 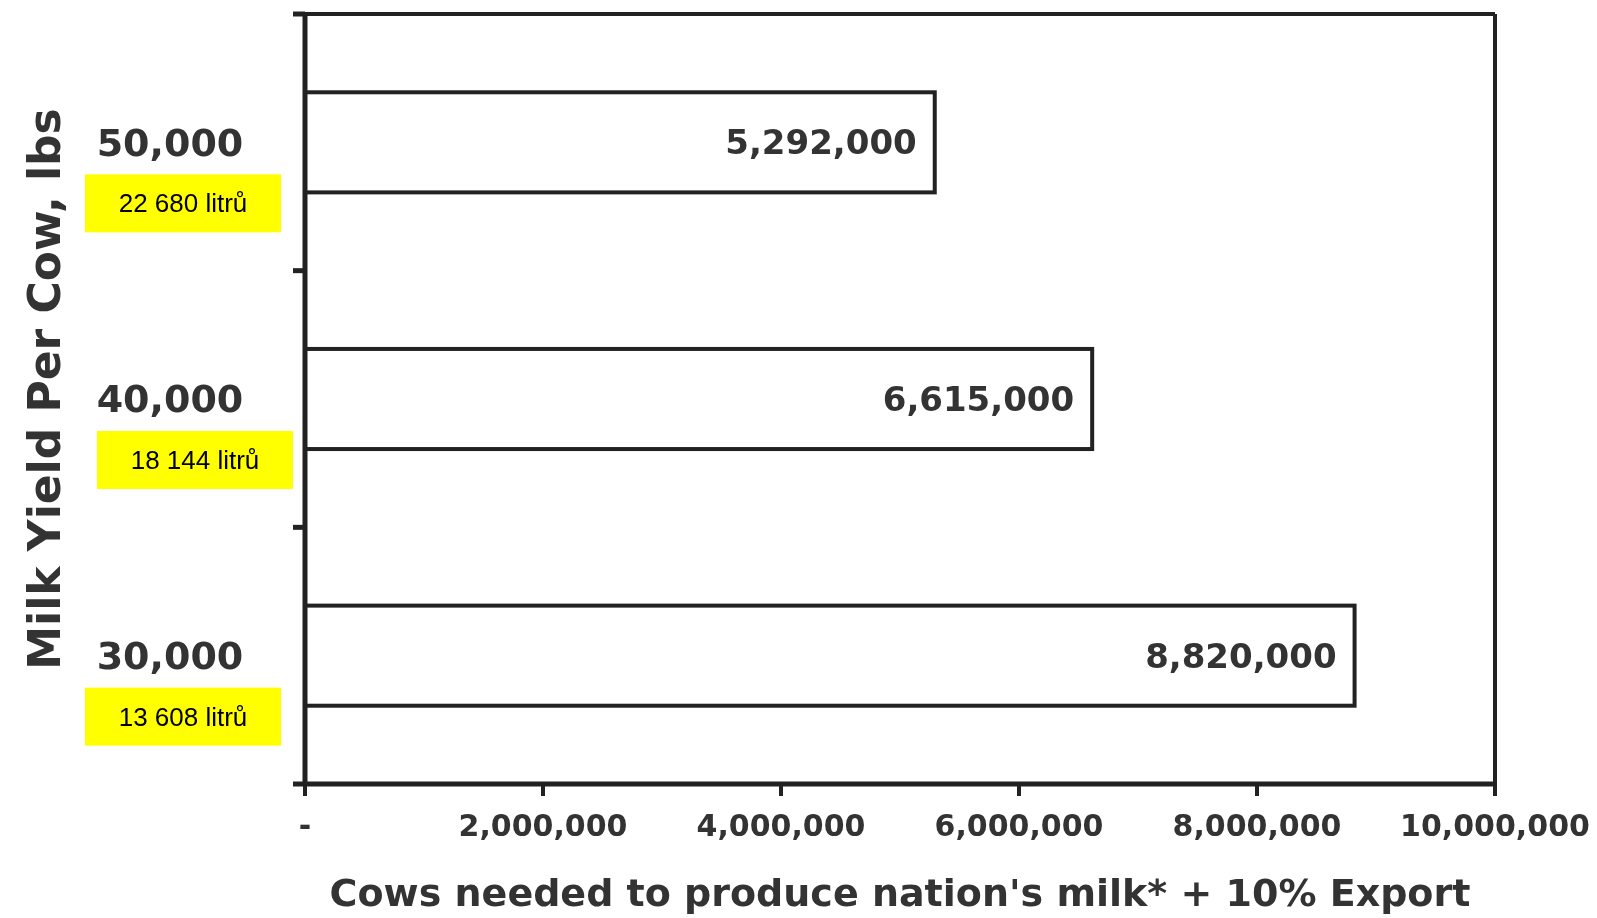 What do you see at coordinates (1257, 825) in the screenshot?
I see `x-tick-label: 8,000,000` at bounding box center [1257, 825].